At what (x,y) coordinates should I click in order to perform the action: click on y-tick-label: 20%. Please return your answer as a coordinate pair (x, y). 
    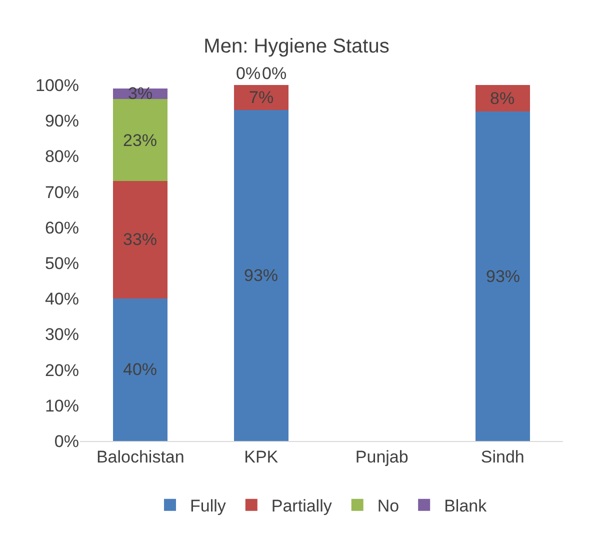
    Looking at the image, I should click on (61, 370).